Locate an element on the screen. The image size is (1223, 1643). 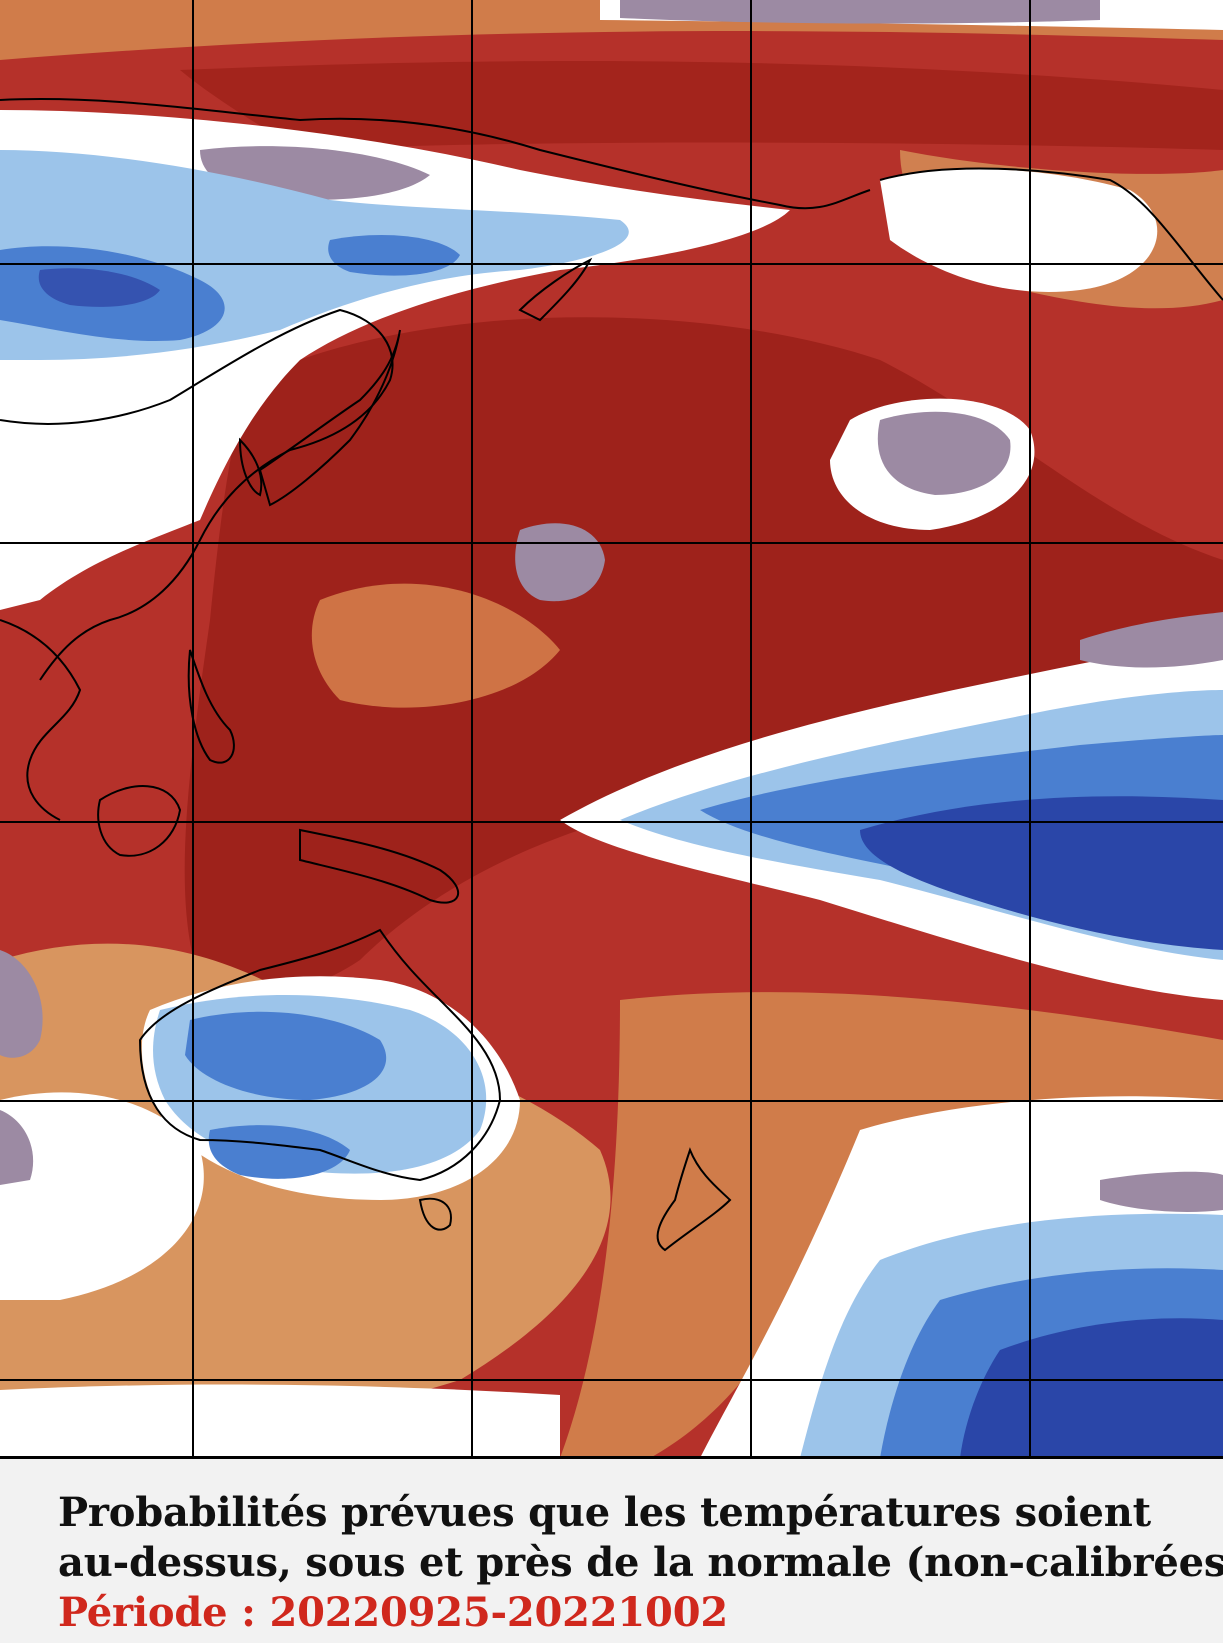
white-bering is located at coordinates (1019, 230).